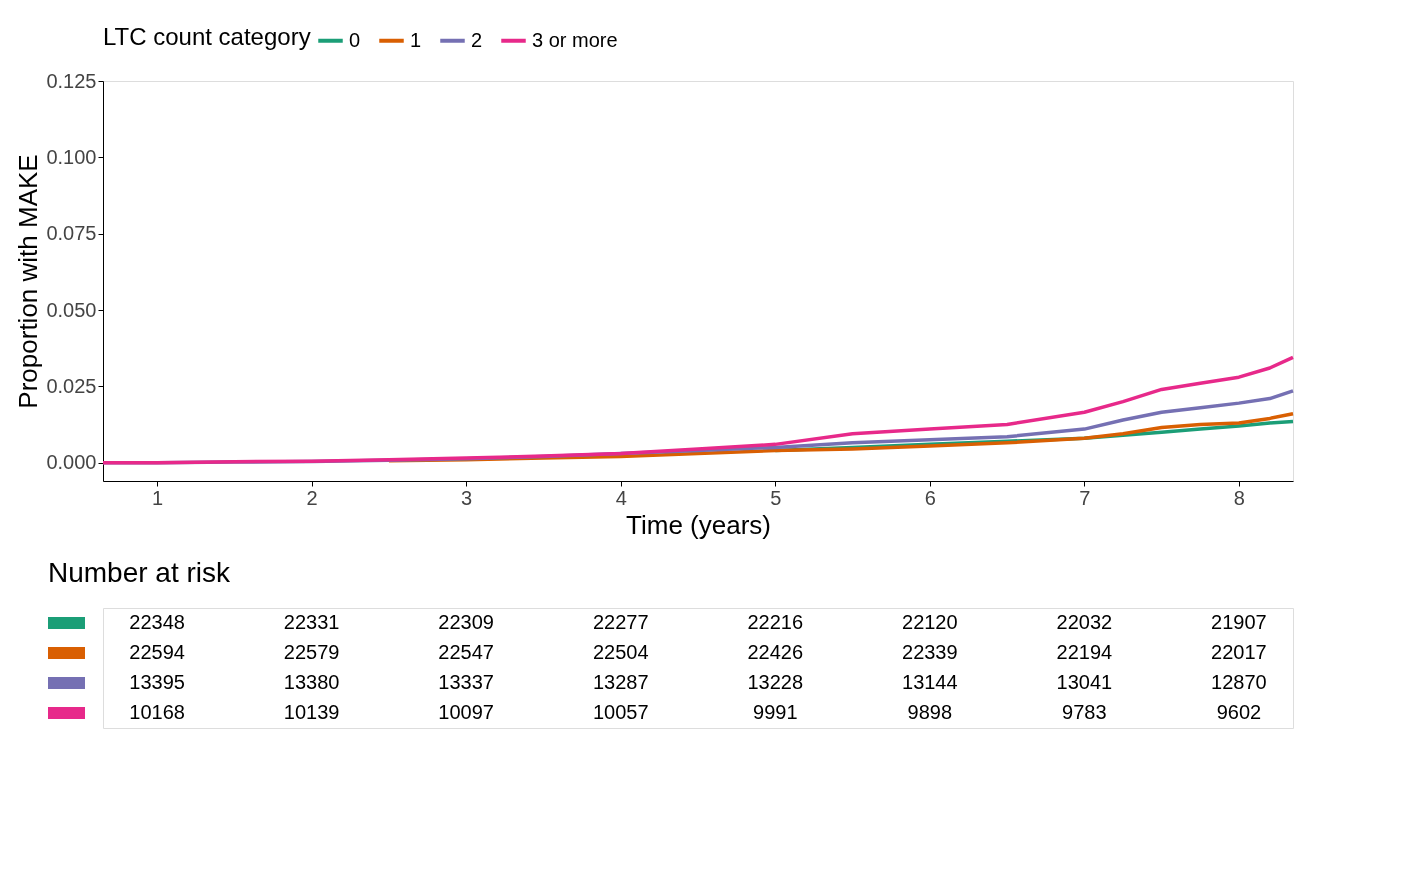  Describe the element at coordinates (775, 652) in the screenshot. I see `text: 22426` at that location.